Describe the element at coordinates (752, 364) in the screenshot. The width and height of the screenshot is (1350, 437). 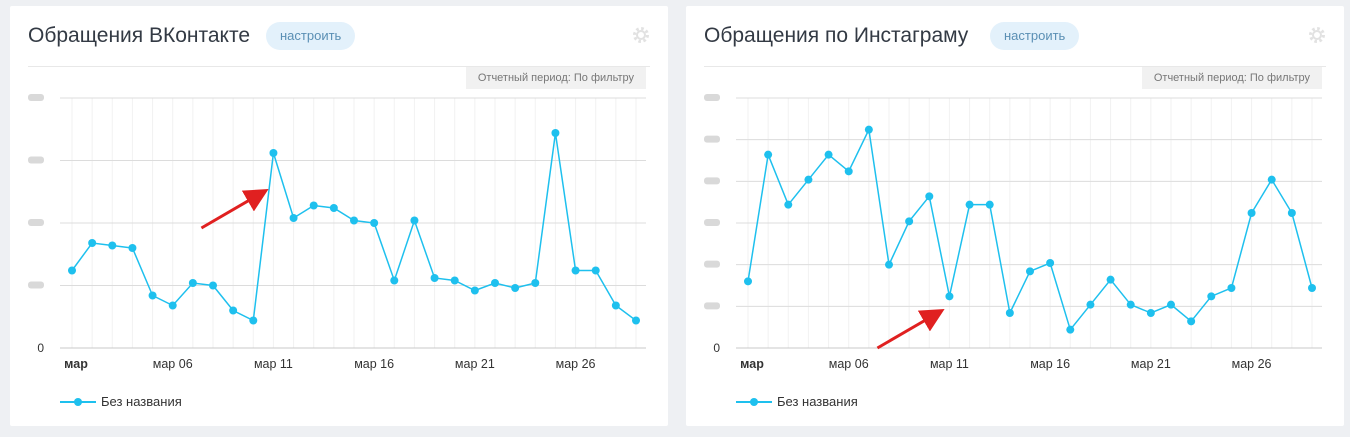
I see `x-tick-label: мар` at that location.